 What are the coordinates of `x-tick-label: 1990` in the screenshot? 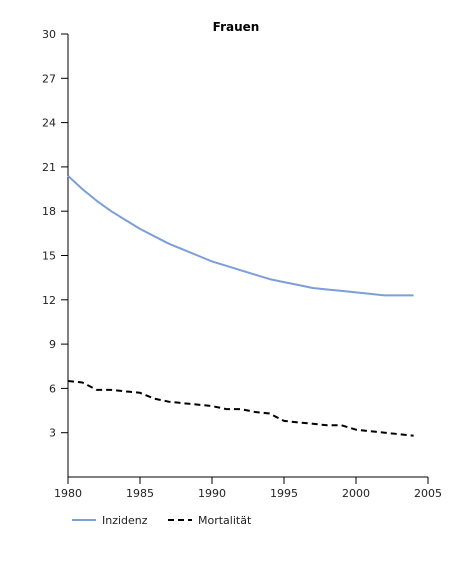 It's located at (212, 493).